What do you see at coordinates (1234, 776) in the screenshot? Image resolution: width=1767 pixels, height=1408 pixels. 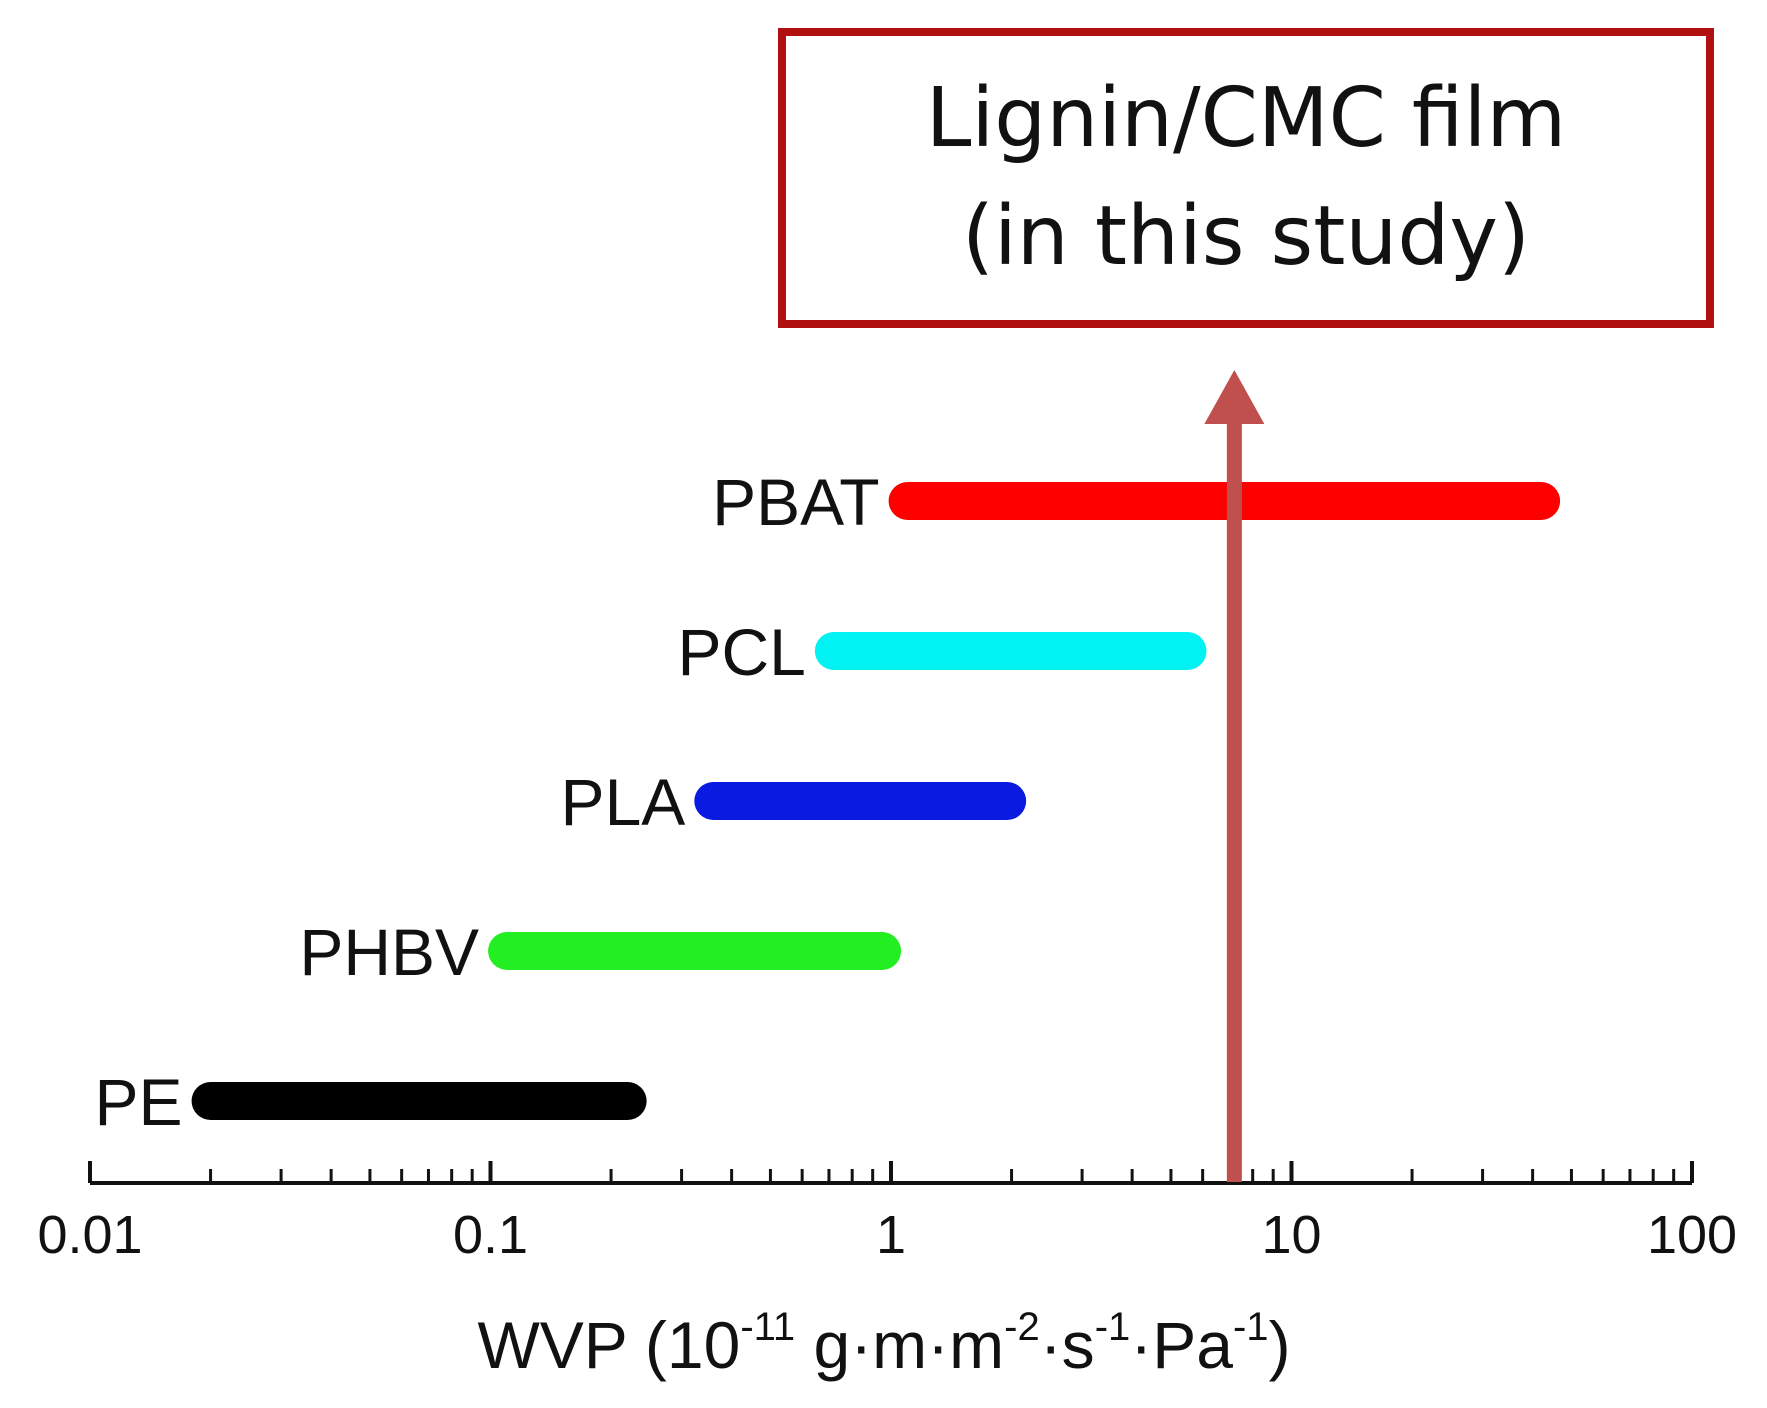 I see `study-marker` at bounding box center [1234, 776].